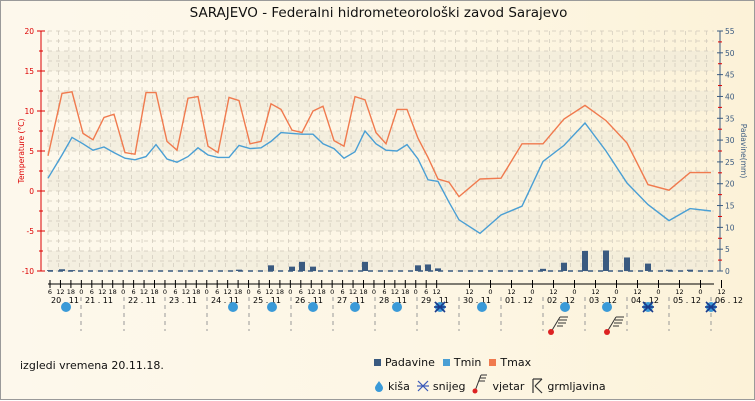  I want to click on y2-tick-label: 50, so click(730, 53).